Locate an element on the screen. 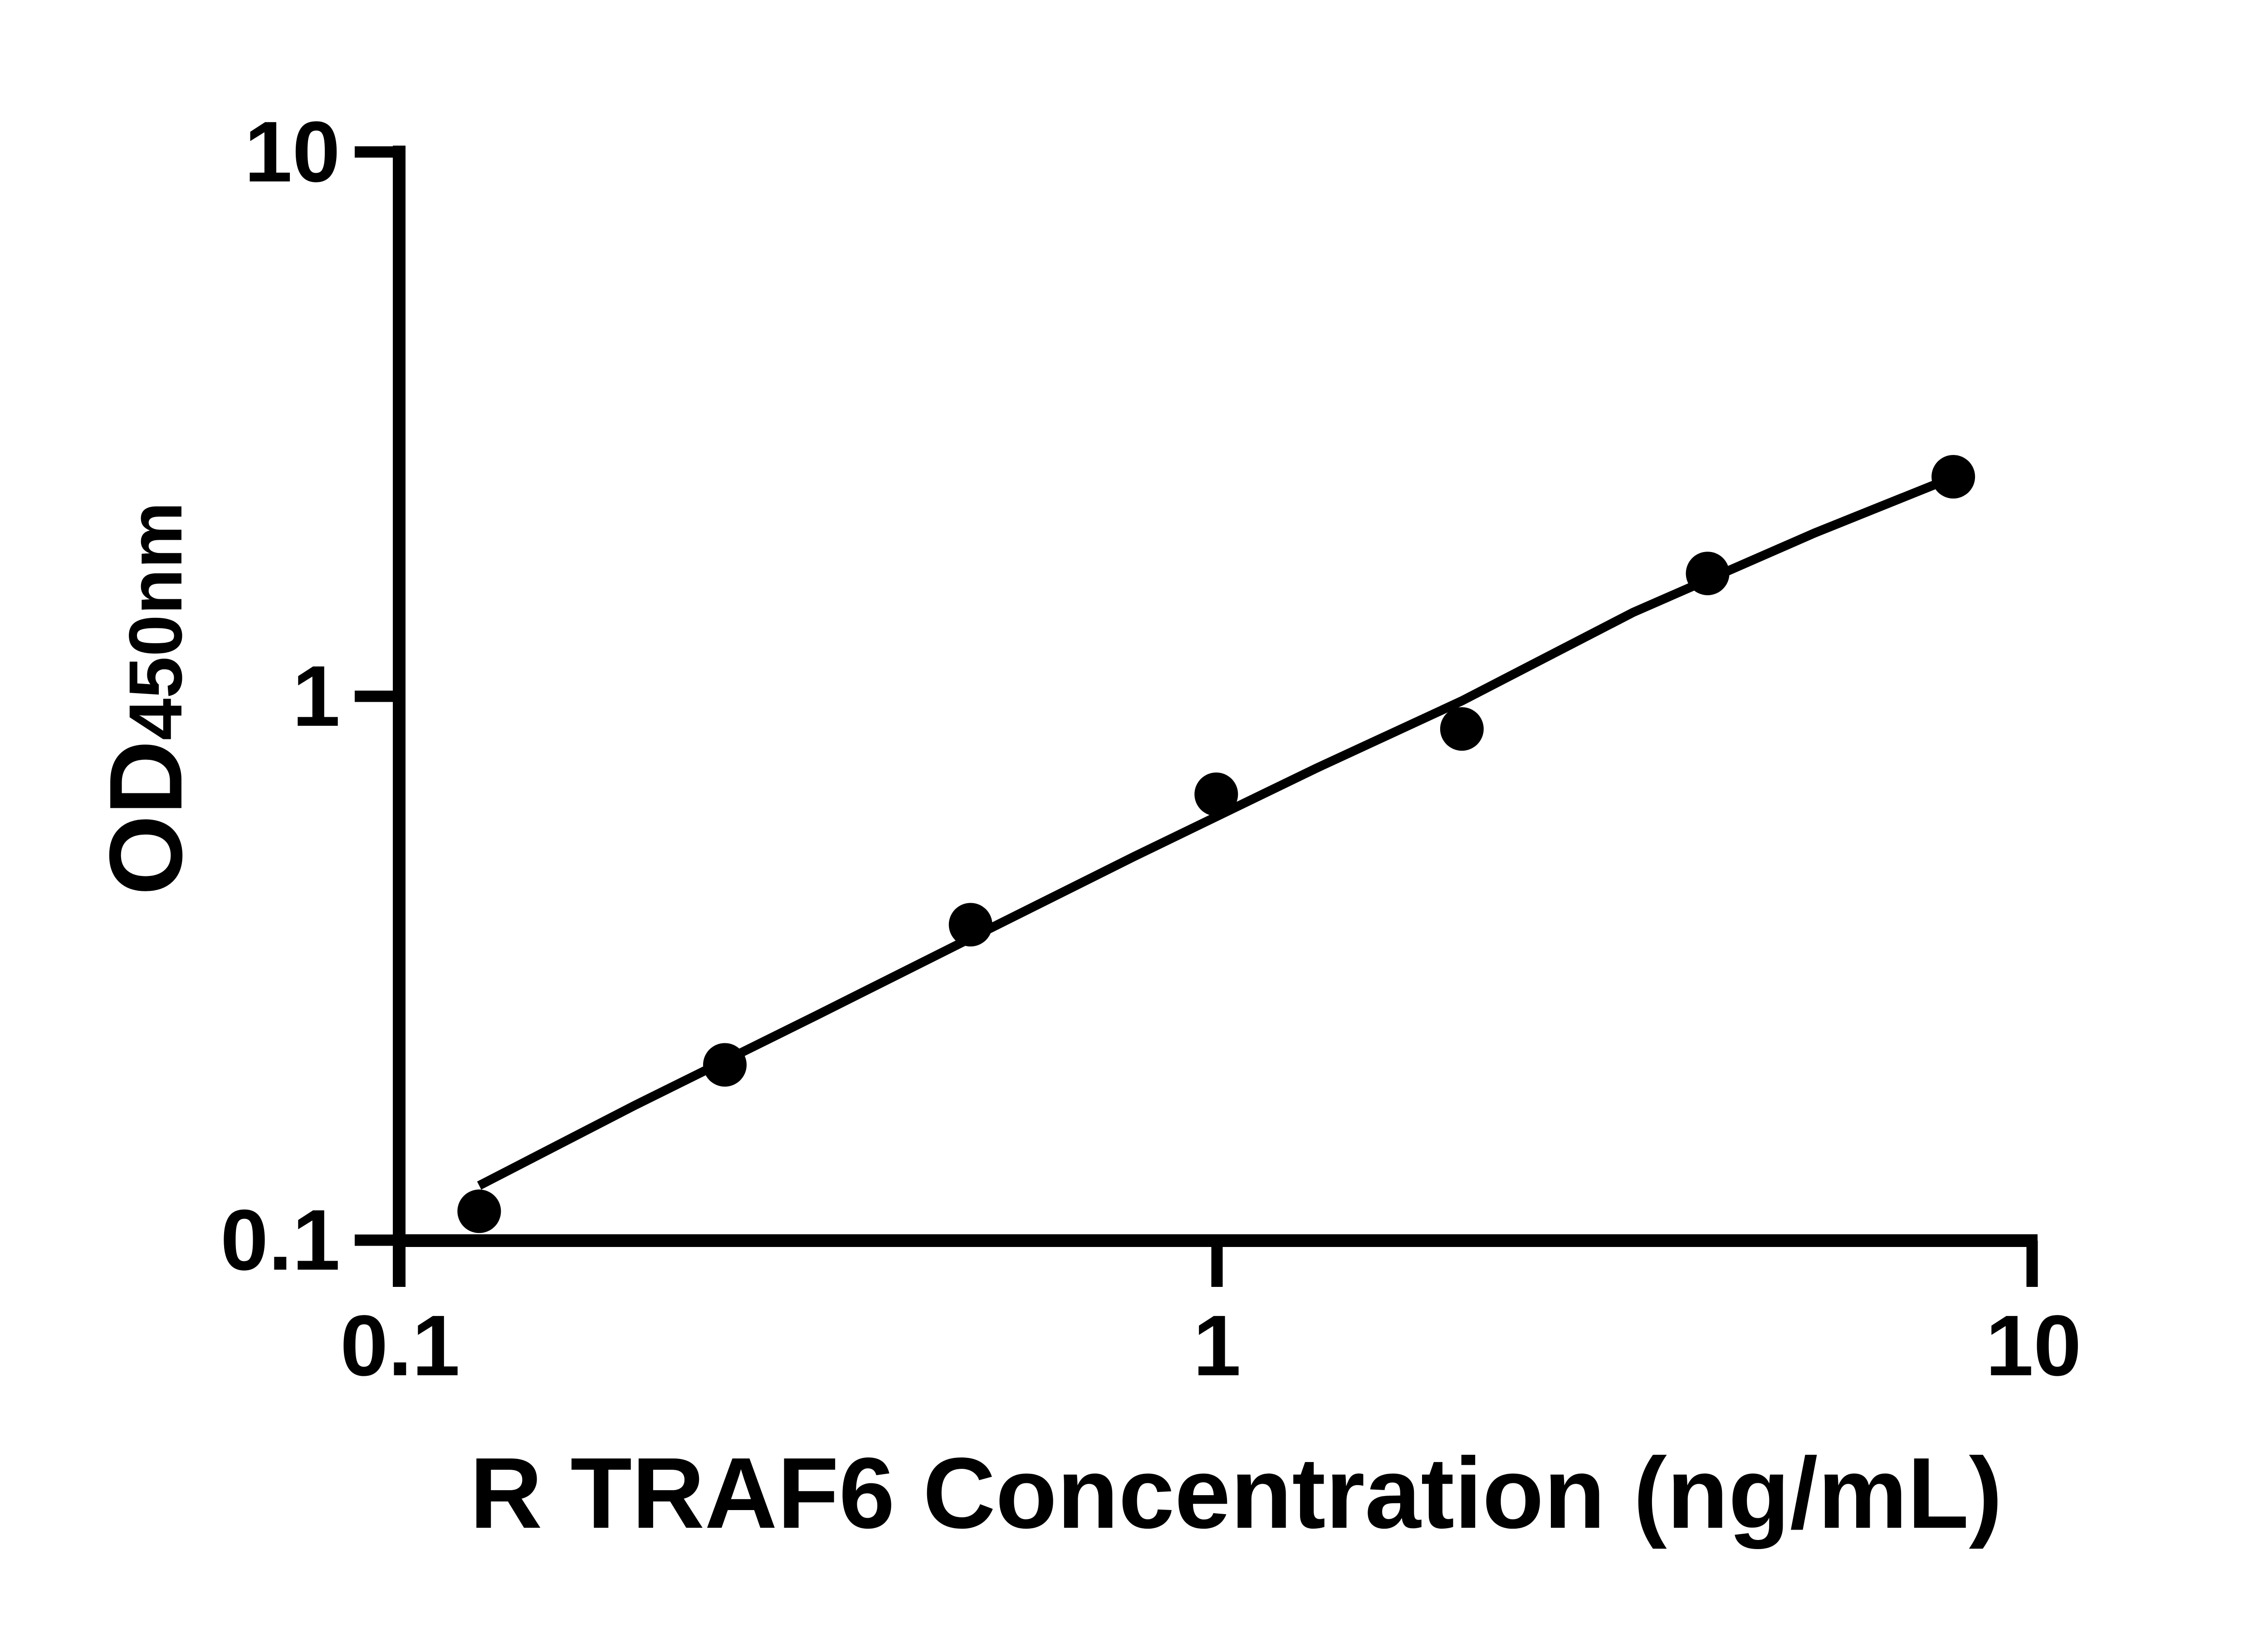 This screenshot has width=2268, height=1633. y-axis-title: OD450nm is located at coordinates (146, 698).